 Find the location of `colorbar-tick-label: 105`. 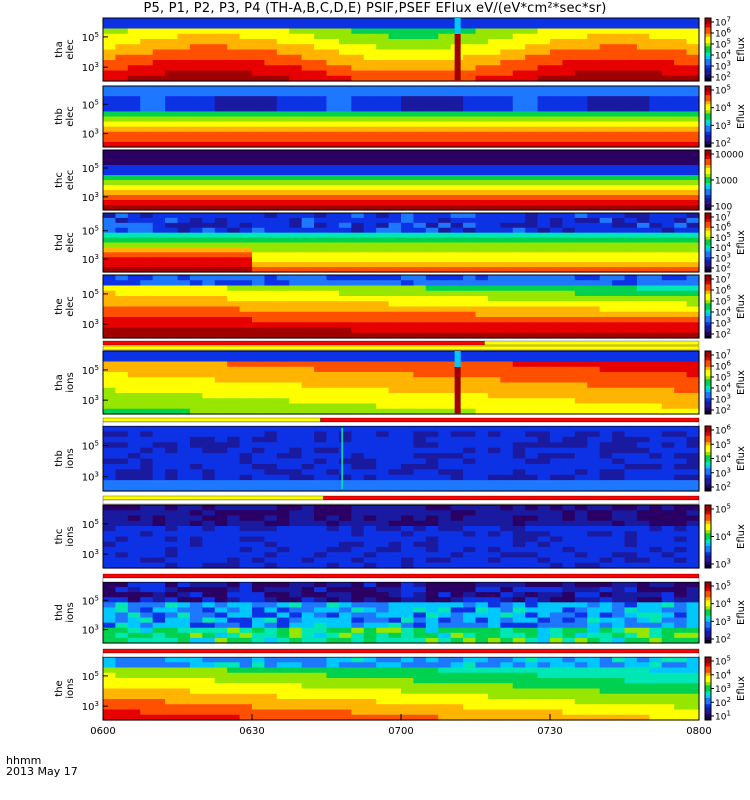

colorbar-tick-label: 105 is located at coordinates (723, 509).